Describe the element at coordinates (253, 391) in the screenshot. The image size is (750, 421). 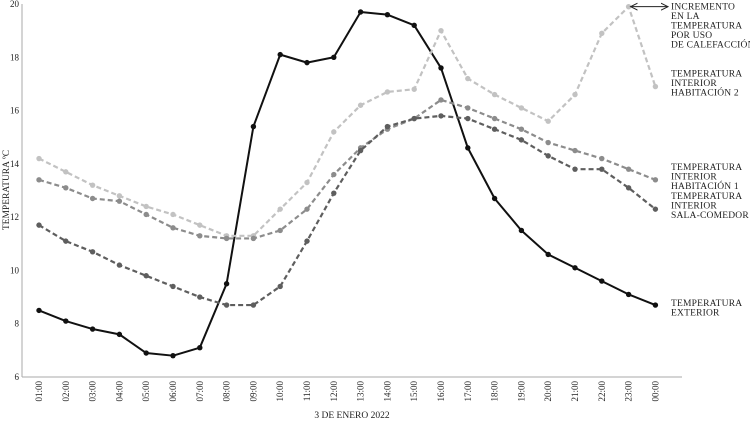
I see `x-tick-label: 09:00` at that location.